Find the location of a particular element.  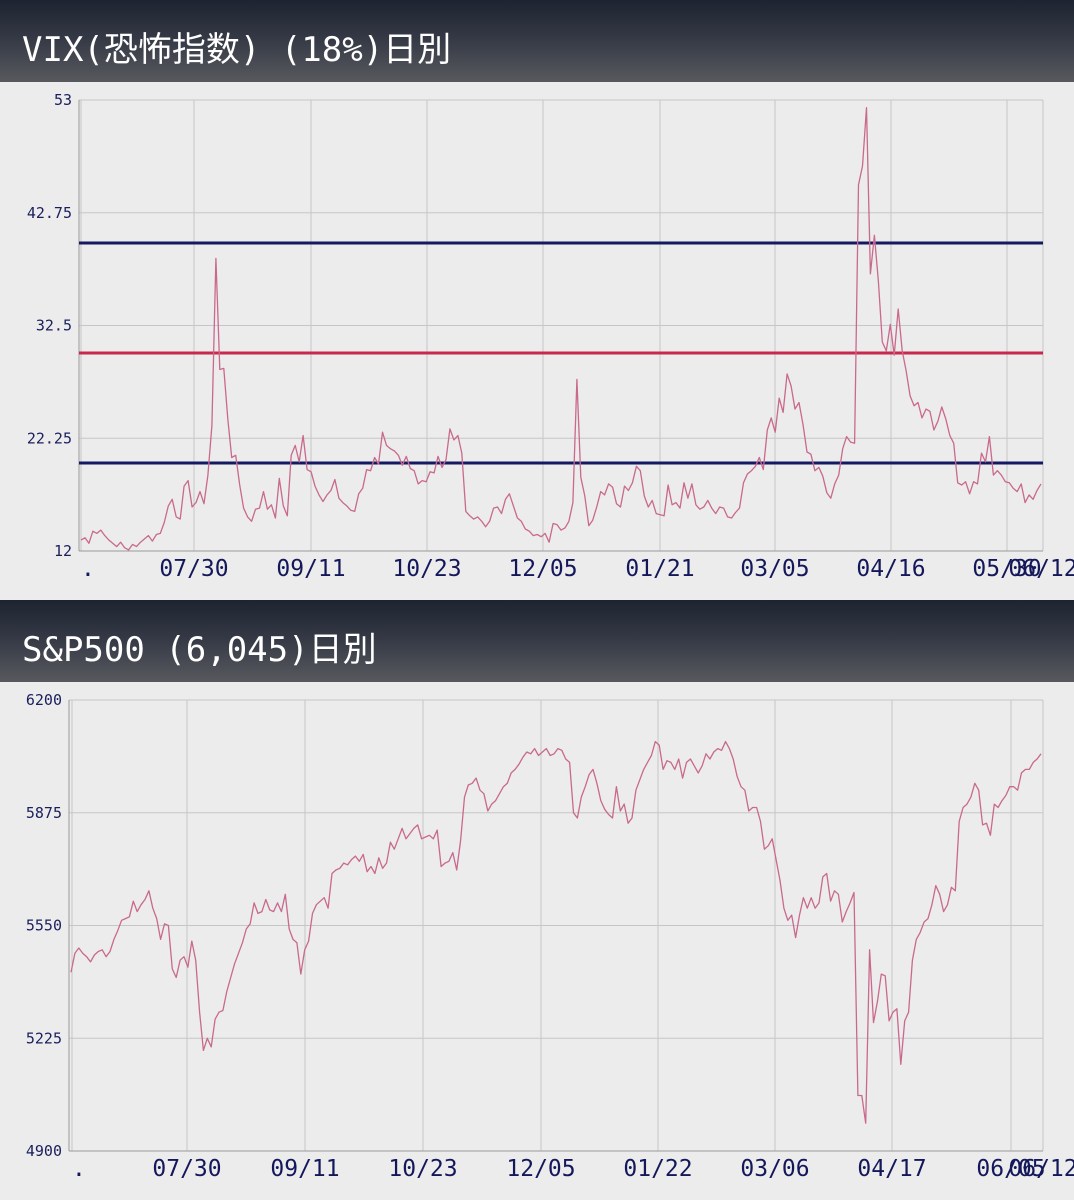

y-tick-label: 12 is located at coordinates (63, 551).